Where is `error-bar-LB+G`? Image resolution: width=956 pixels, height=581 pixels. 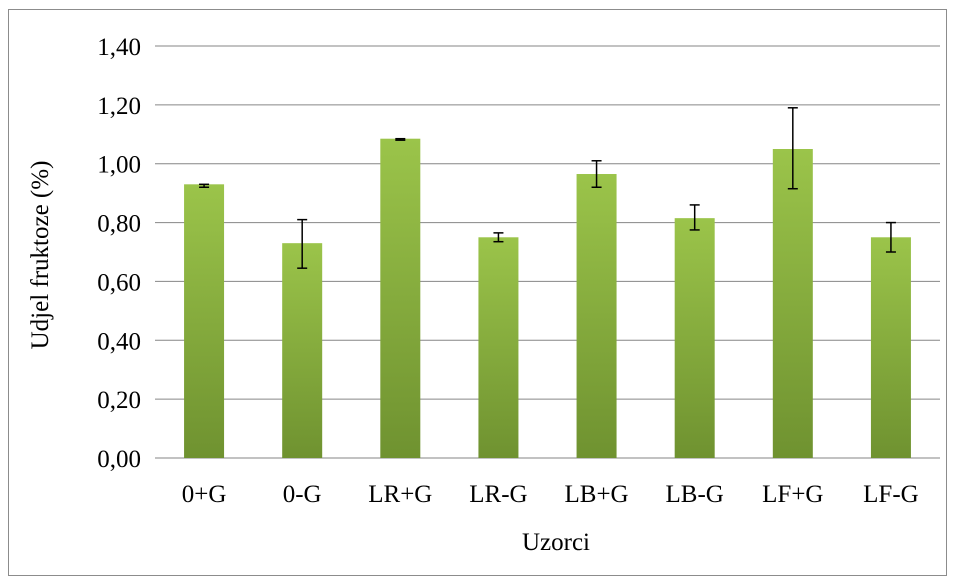 error-bar-LB+G is located at coordinates (596, 174).